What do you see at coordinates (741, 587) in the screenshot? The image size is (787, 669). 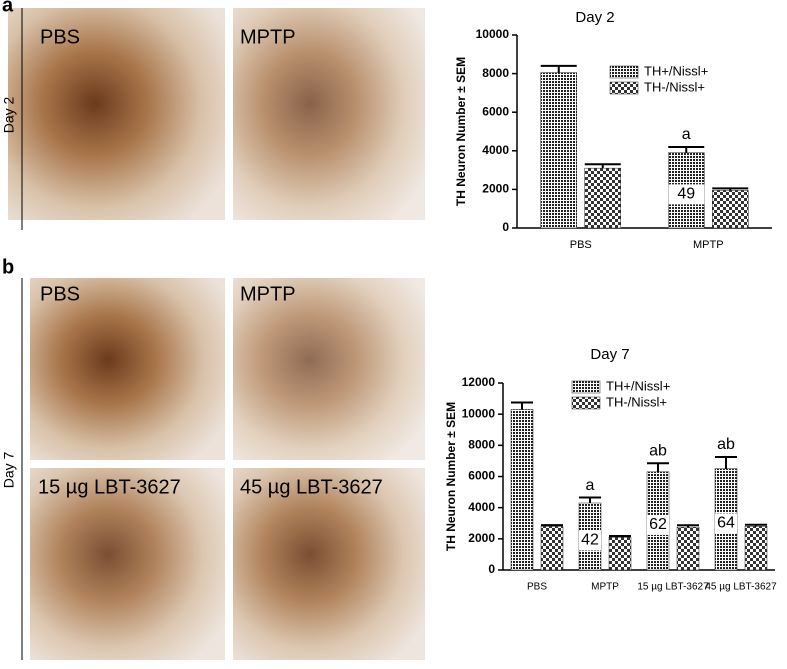 I see `x-tick-label: 45 µg LBT-3627` at bounding box center [741, 587].